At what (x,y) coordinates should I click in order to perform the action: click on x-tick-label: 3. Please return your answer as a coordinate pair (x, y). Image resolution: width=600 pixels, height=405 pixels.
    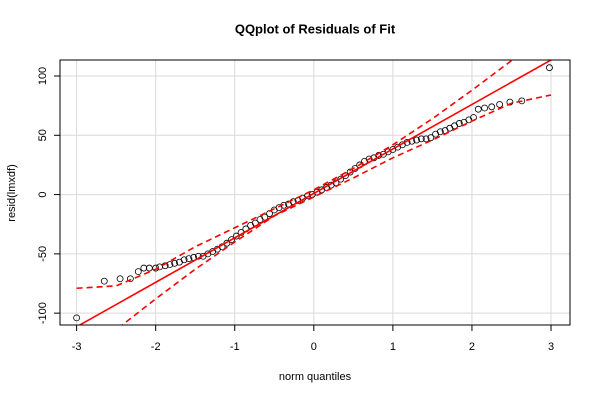
    Looking at the image, I should click on (551, 347).